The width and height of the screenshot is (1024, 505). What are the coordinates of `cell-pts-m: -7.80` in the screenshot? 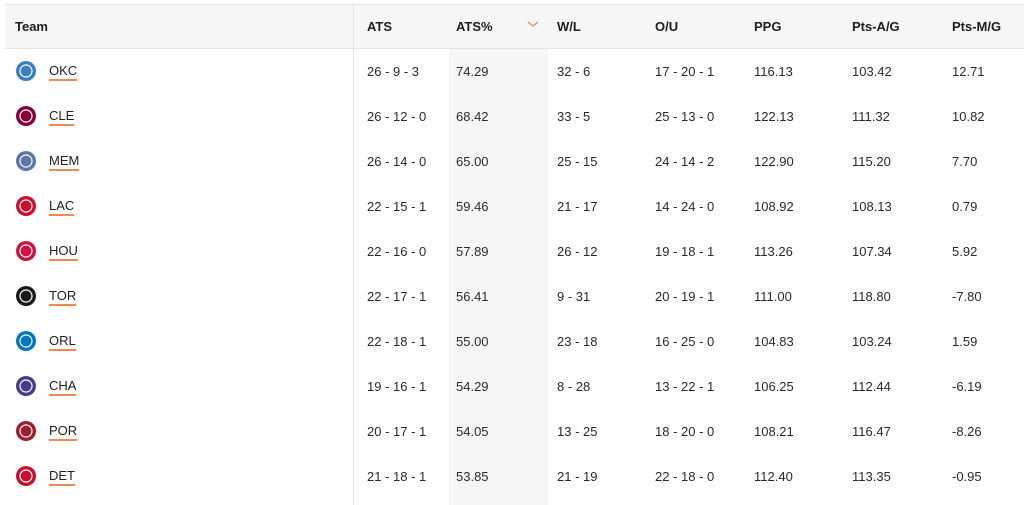 It's located at (967, 296).